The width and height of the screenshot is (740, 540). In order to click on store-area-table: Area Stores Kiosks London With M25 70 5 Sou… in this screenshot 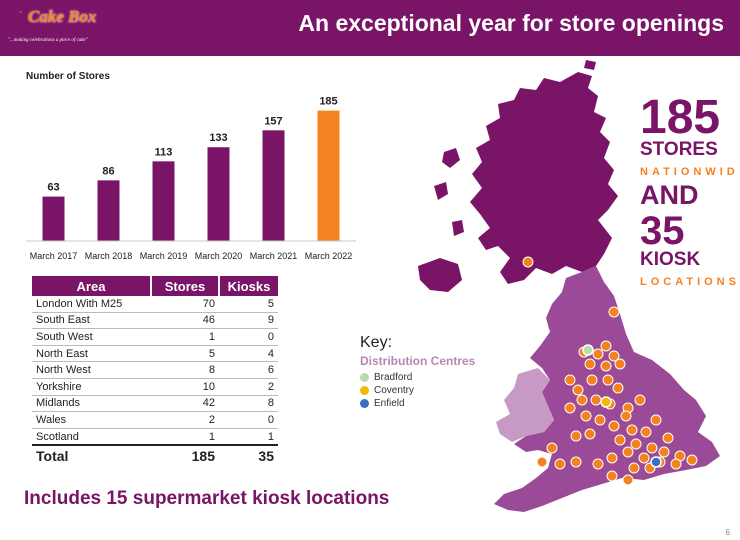, I will do `click(155, 371)`.